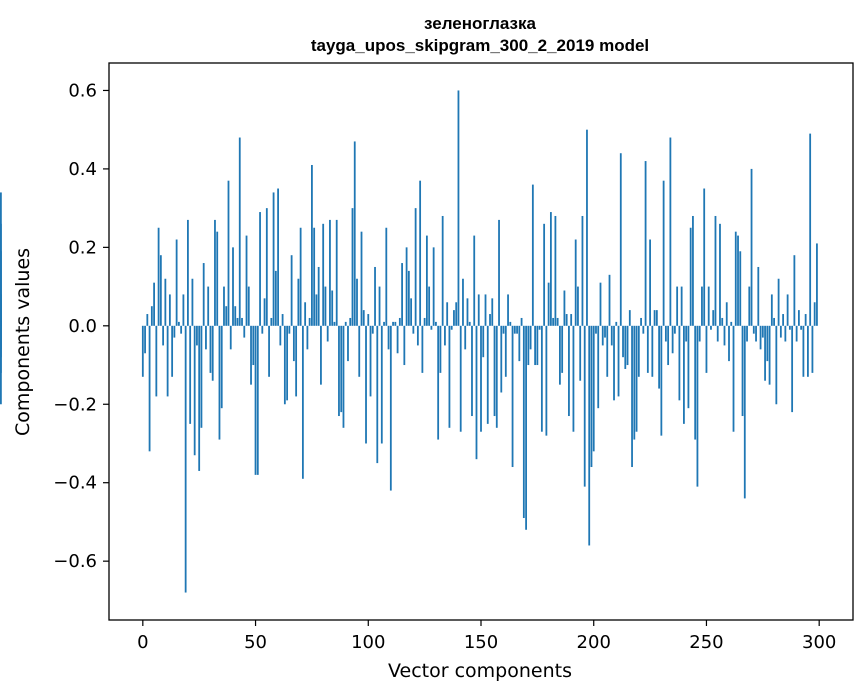 This screenshot has width=867, height=696. I want to click on x-tick-label: 250, so click(706, 642).